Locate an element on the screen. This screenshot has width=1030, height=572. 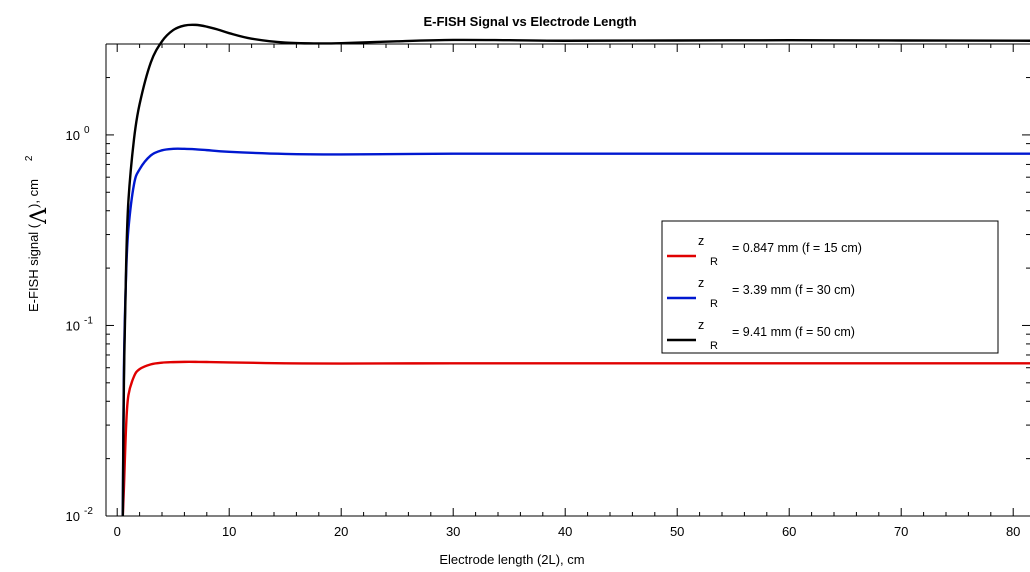
x-tick-label: 60 is located at coordinates (789, 531).